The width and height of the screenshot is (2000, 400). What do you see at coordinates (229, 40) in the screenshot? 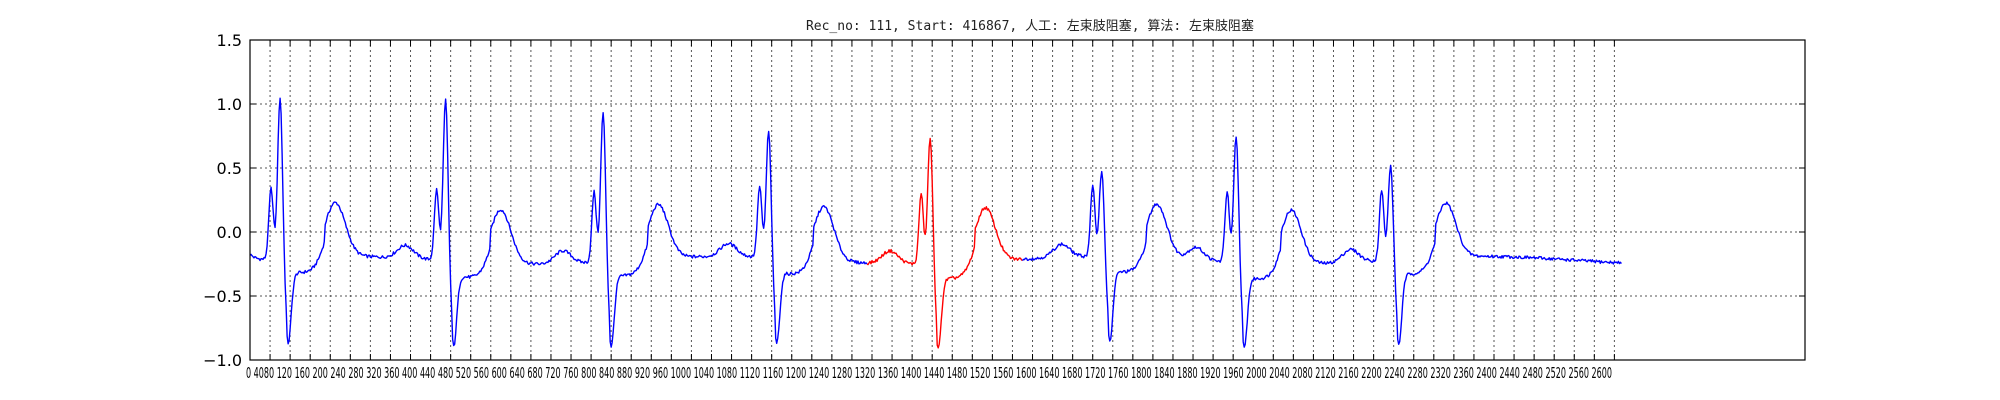
I see `y-tick-label: 1.5` at bounding box center [229, 40].